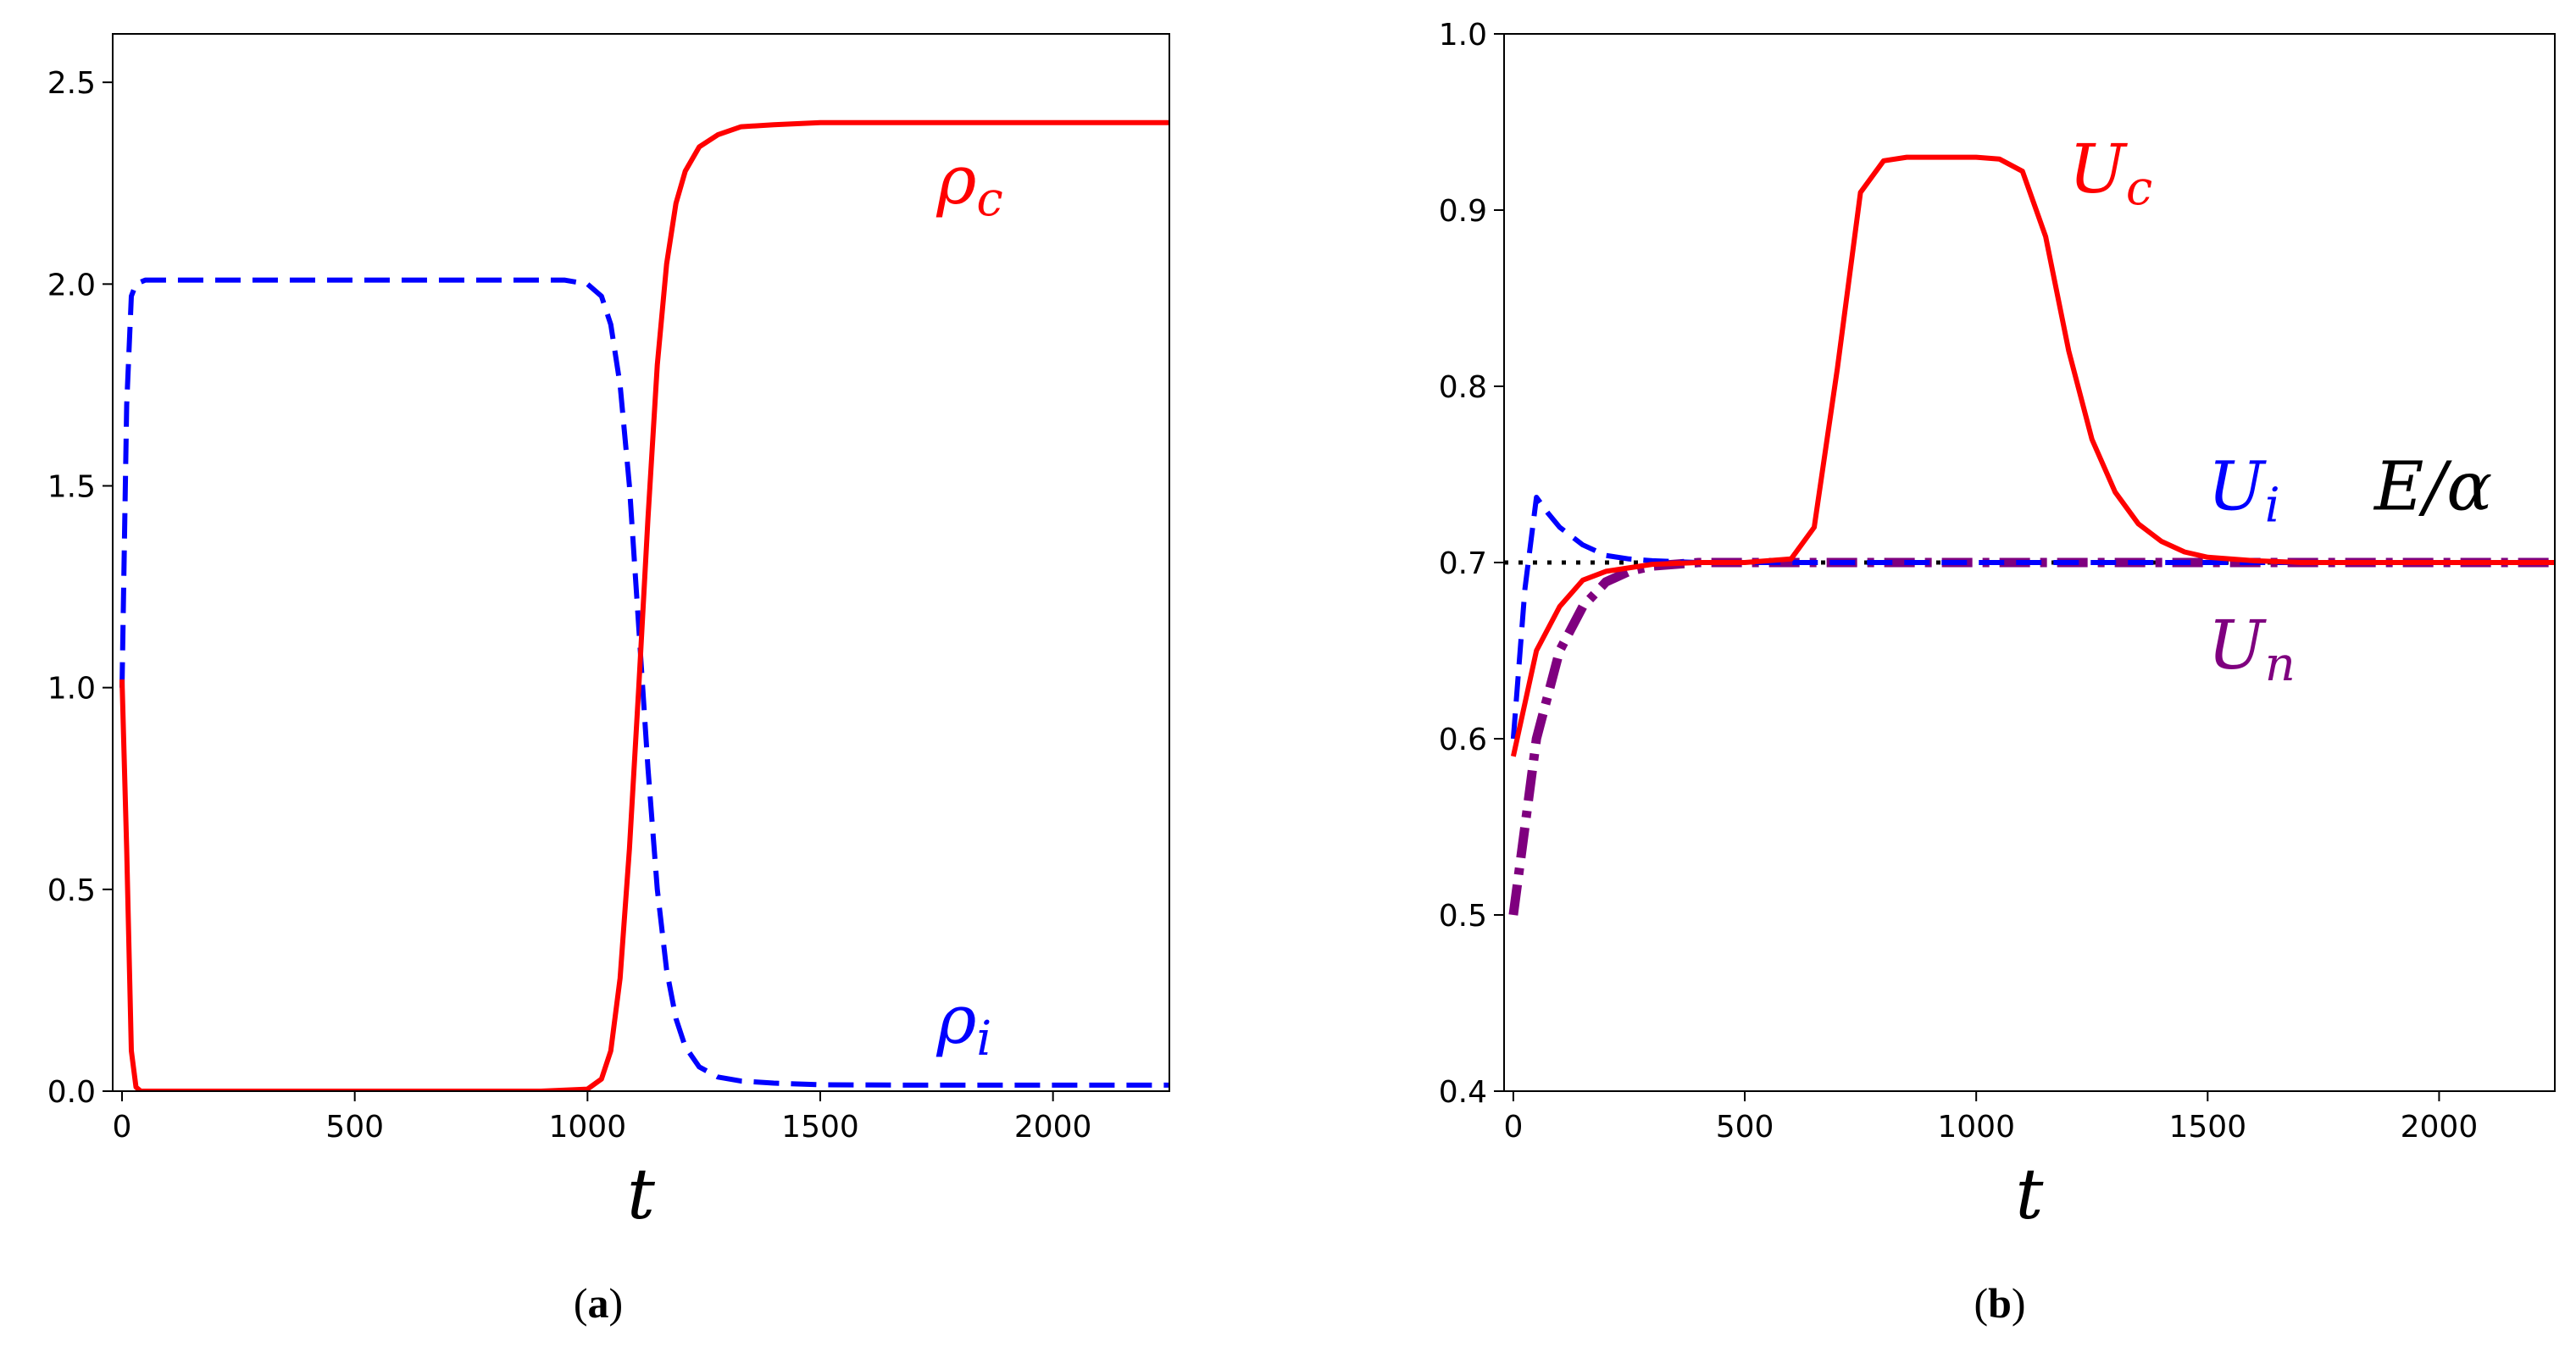  Describe the element at coordinates (2251, 649) in the screenshot. I see `panel-b-label-U-n: Un` at that location.